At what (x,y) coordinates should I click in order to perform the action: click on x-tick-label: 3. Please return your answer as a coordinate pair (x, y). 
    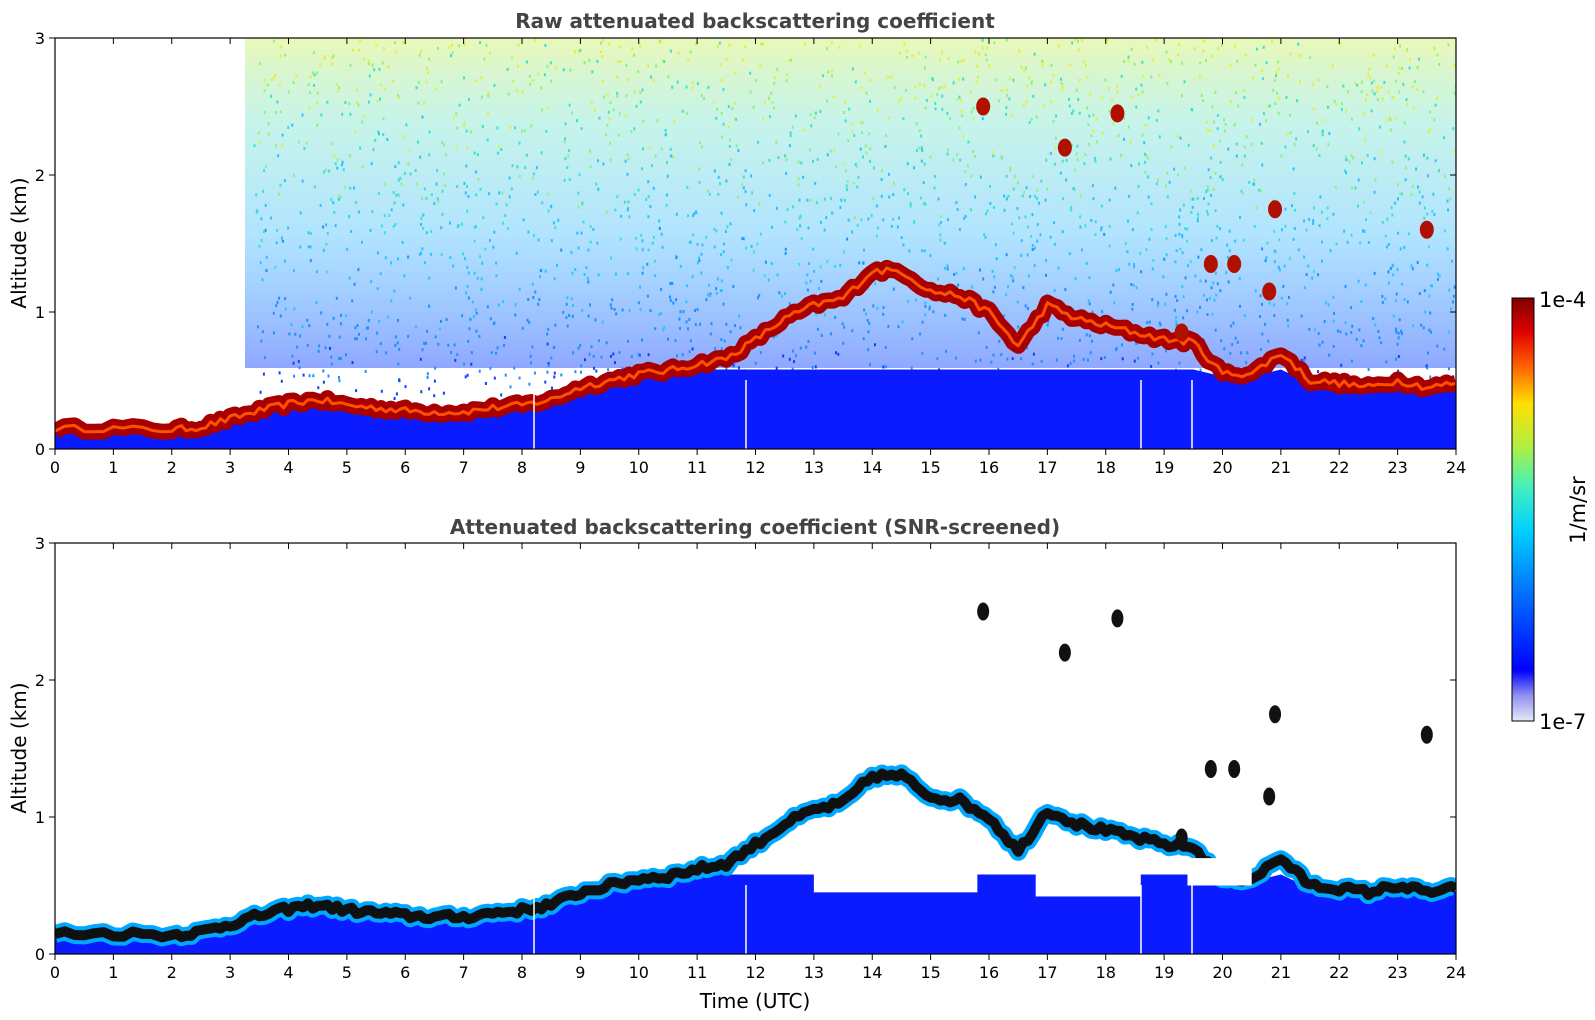
    Looking at the image, I should click on (230, 467).